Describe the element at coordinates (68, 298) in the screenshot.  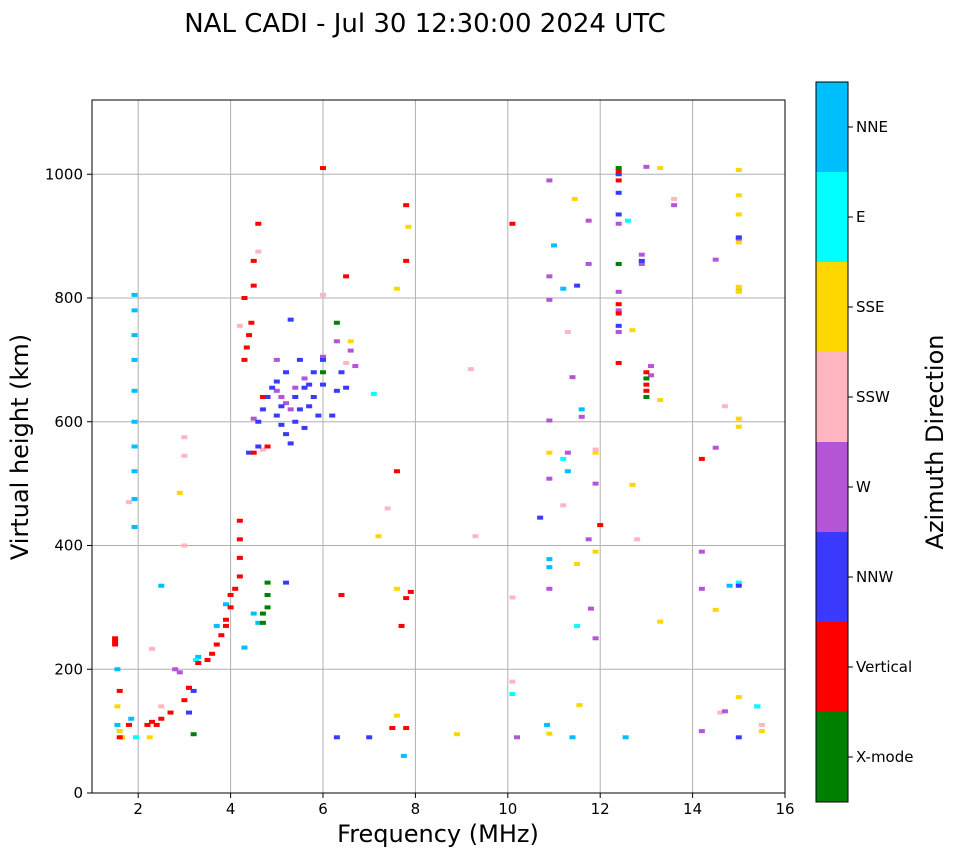
I see `y-tick-label: 800` at that location.